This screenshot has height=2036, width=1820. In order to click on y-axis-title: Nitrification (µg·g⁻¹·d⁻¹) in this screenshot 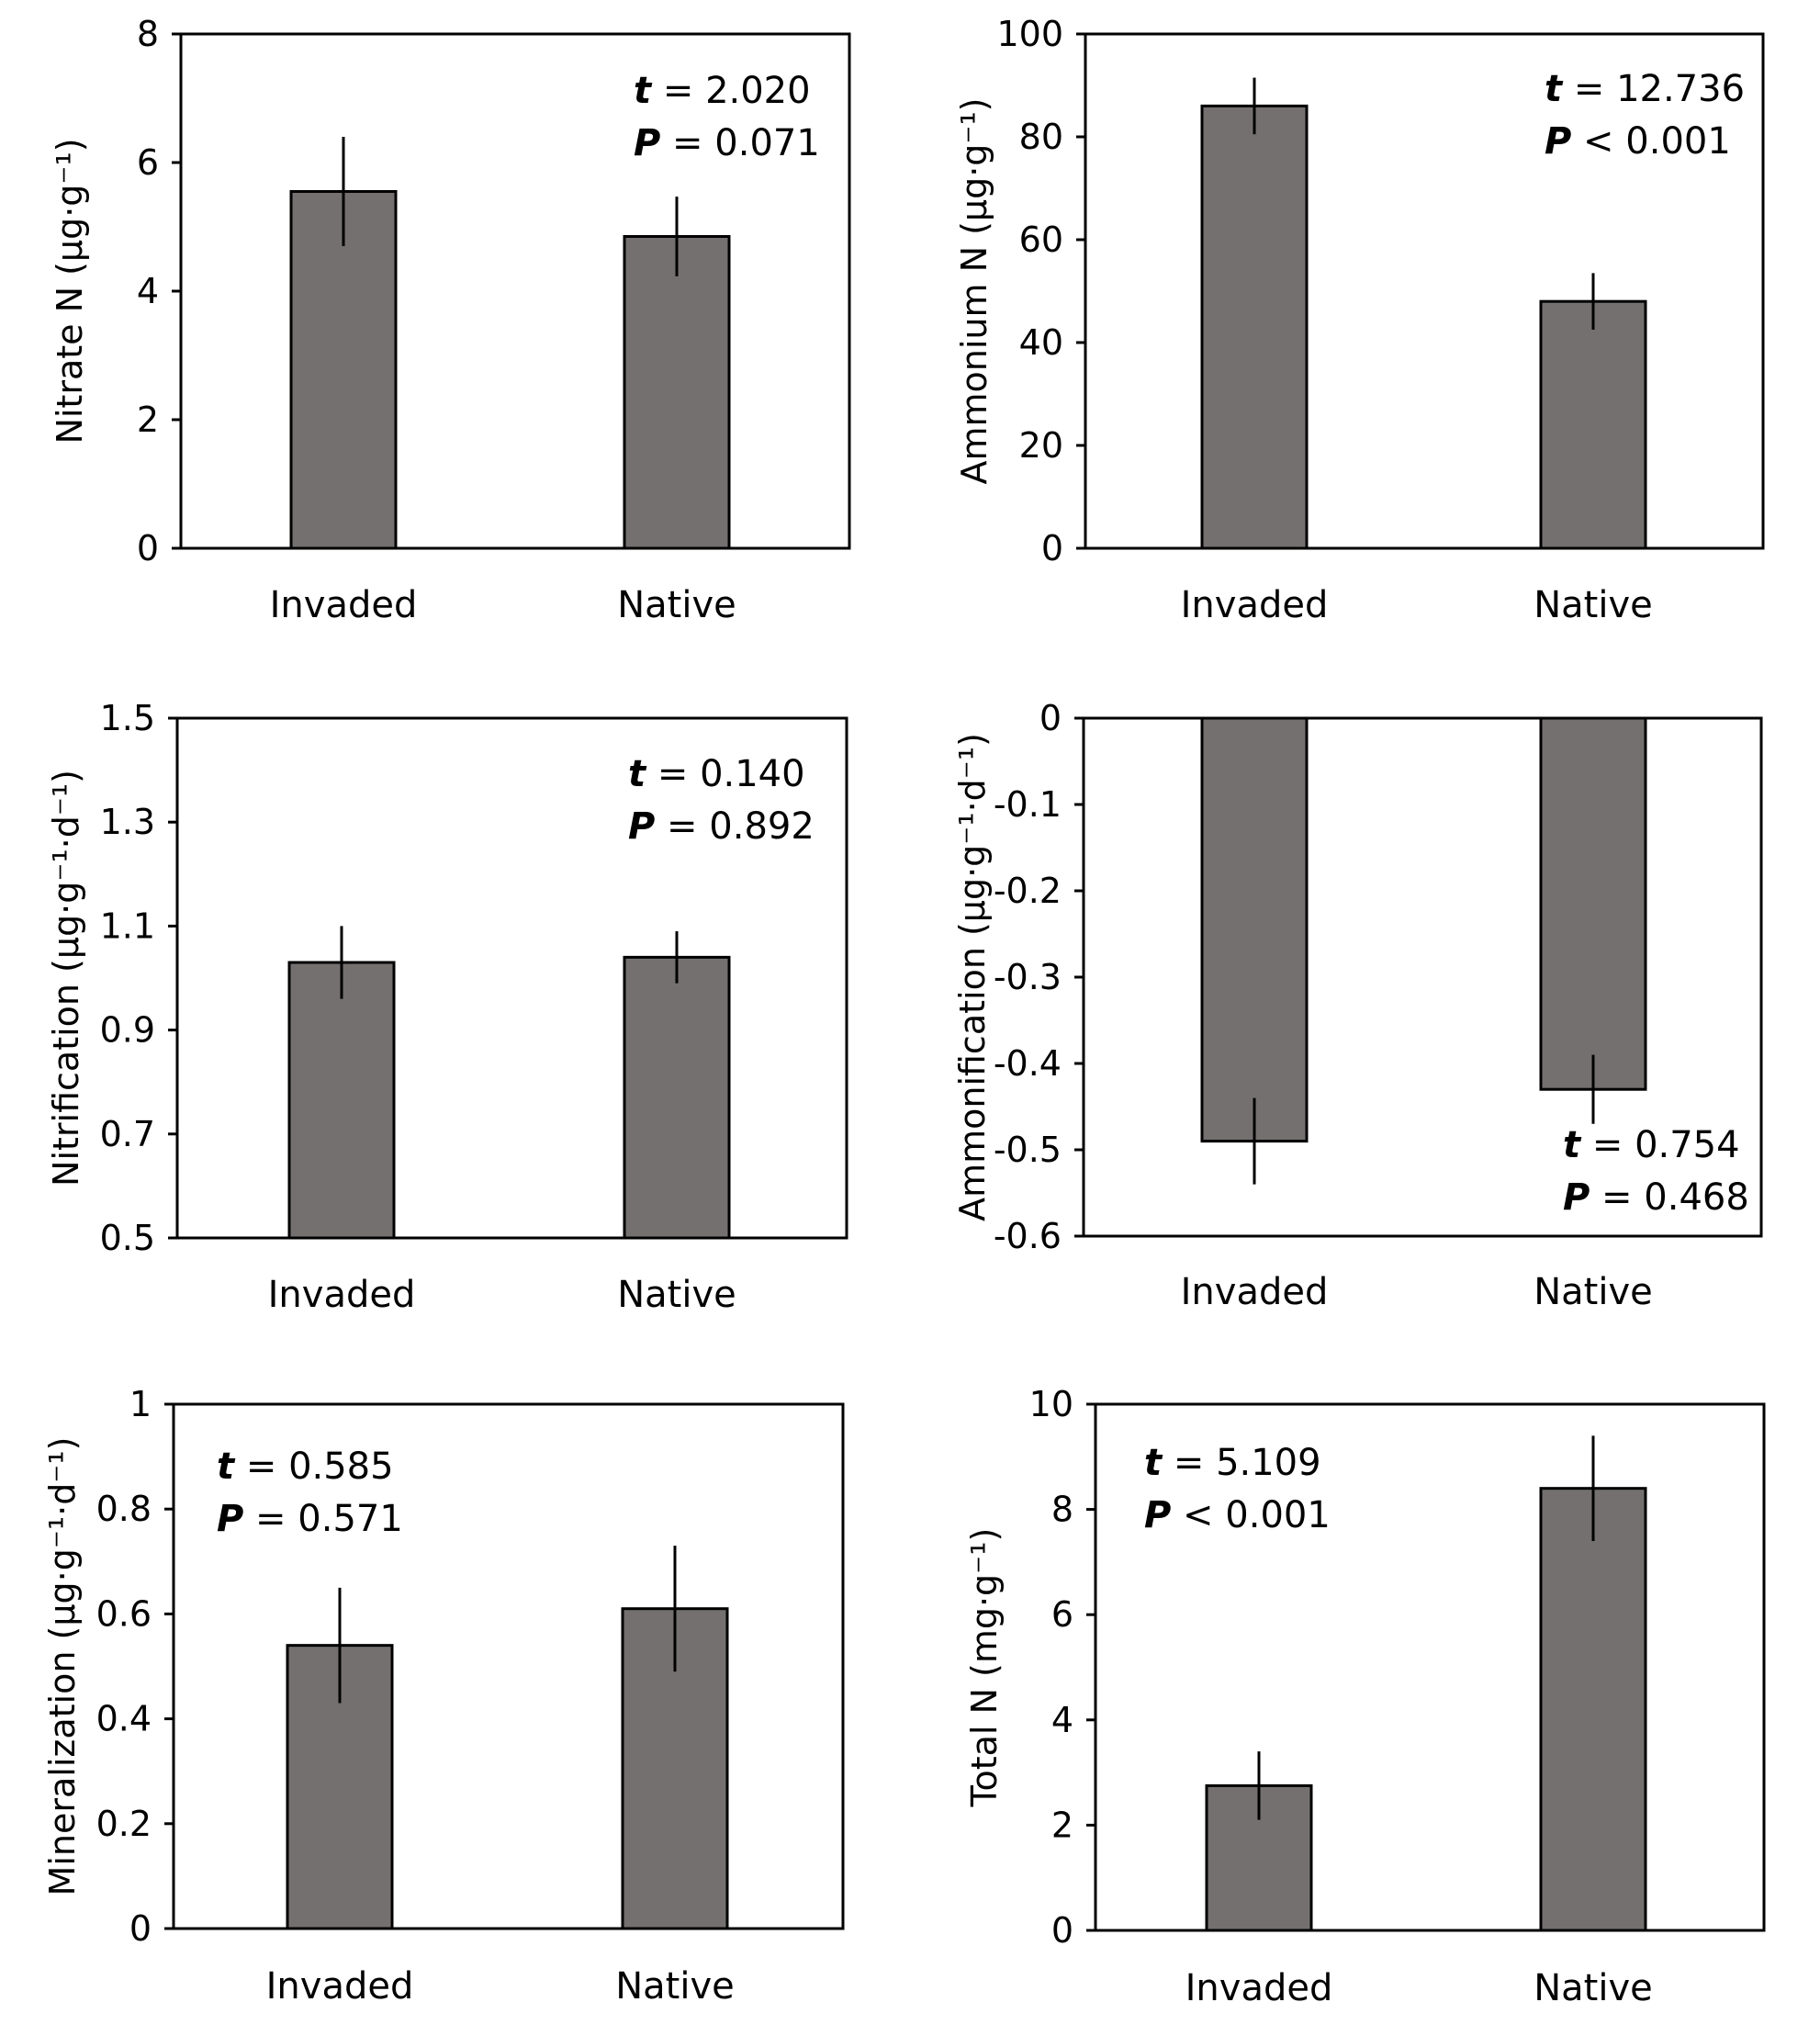, I will do `click(66, 978)`.